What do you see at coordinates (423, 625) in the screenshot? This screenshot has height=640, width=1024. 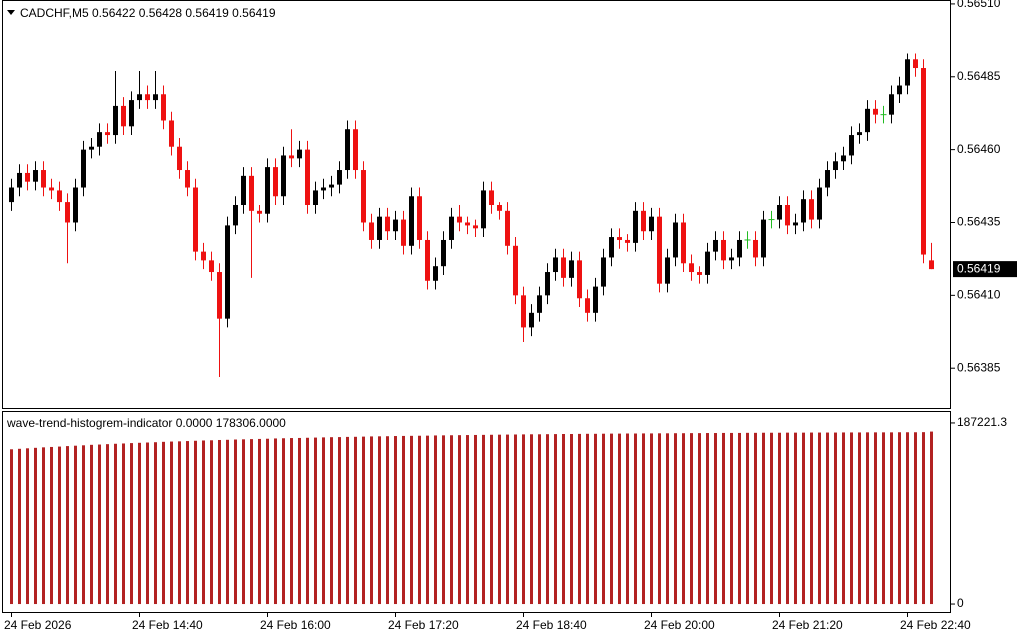 I see `x-tick-label: 24 Feb 17:20` at bounding box center [423, 625].